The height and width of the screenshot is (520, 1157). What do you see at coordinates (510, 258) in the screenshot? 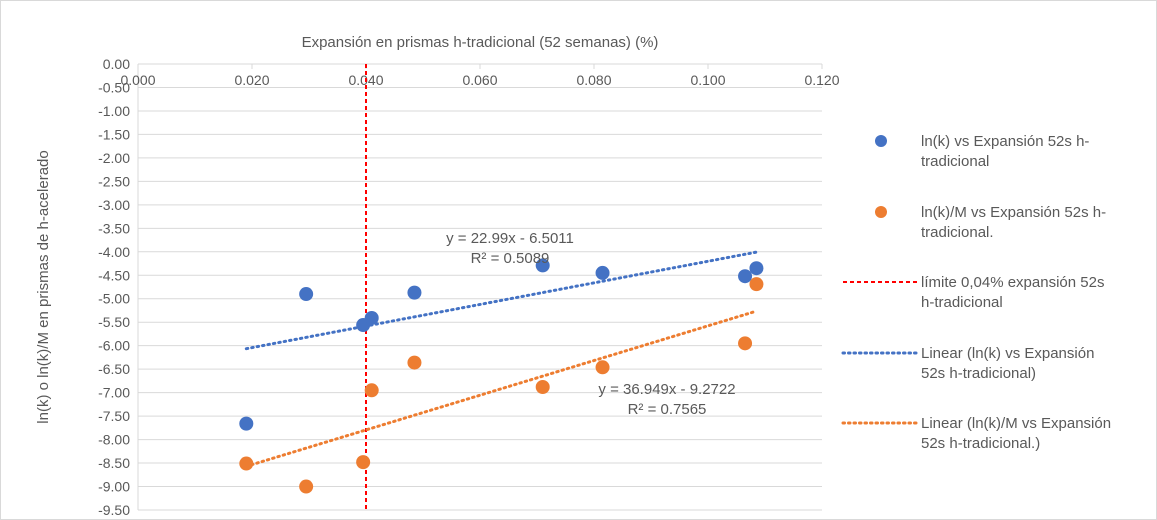
I see `trendline-r2-1: R² = 0.5089` at bounding box center [510, 258].